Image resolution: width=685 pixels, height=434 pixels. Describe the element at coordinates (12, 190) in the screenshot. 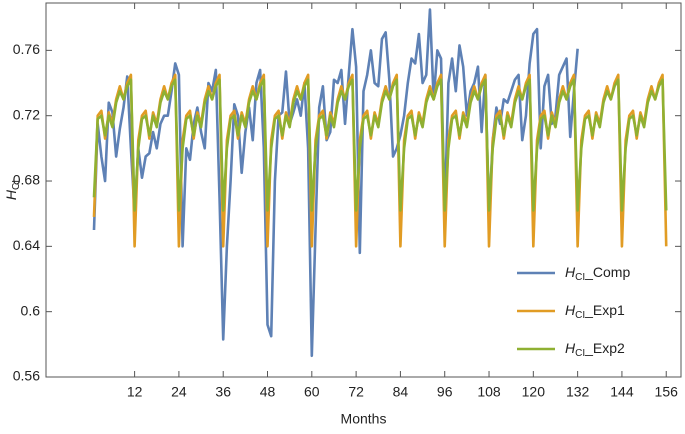

I see `y-axis-label: HCI` at that location.